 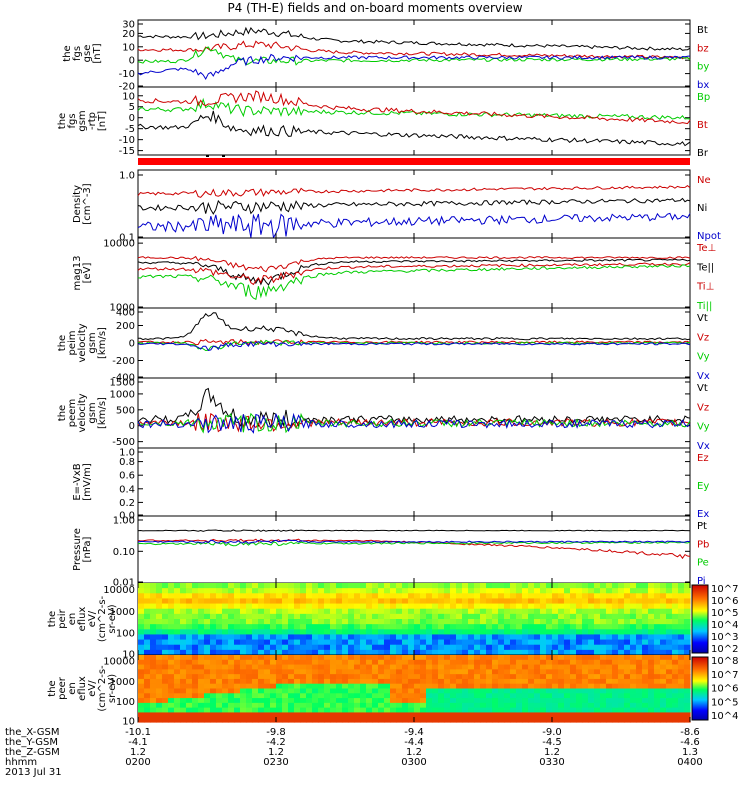 What do you see at coordinates (702, 208) in the screenshot?
I see `legend-label-density: Ni` at bounding box center [702, 208].